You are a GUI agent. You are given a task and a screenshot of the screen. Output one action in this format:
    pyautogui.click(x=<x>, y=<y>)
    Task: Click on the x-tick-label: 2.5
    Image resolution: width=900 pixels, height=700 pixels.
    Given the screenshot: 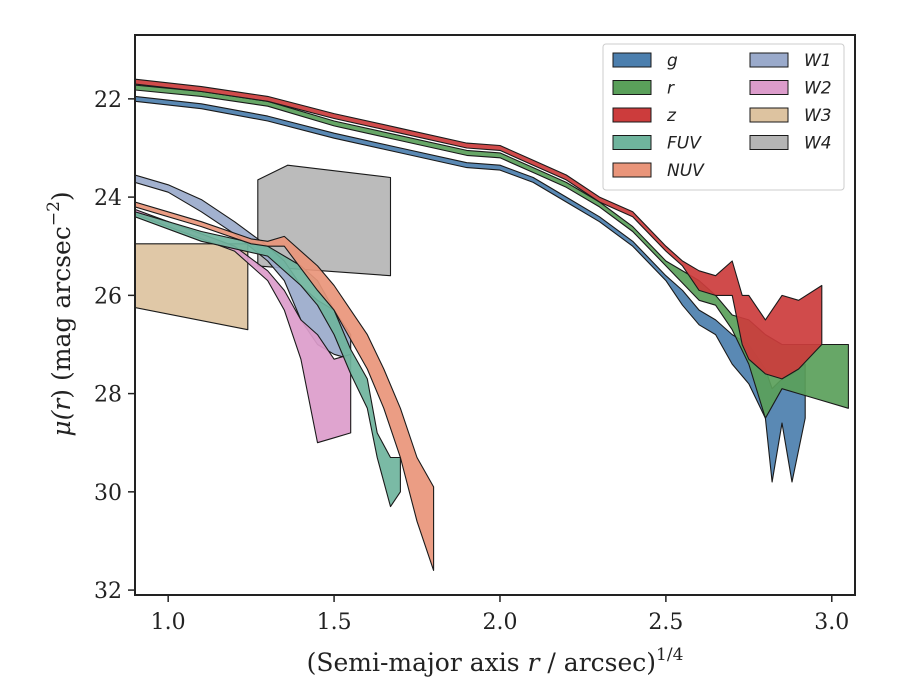 What is the action you would take?
    pyautogui.click(x=665, y=622)
    